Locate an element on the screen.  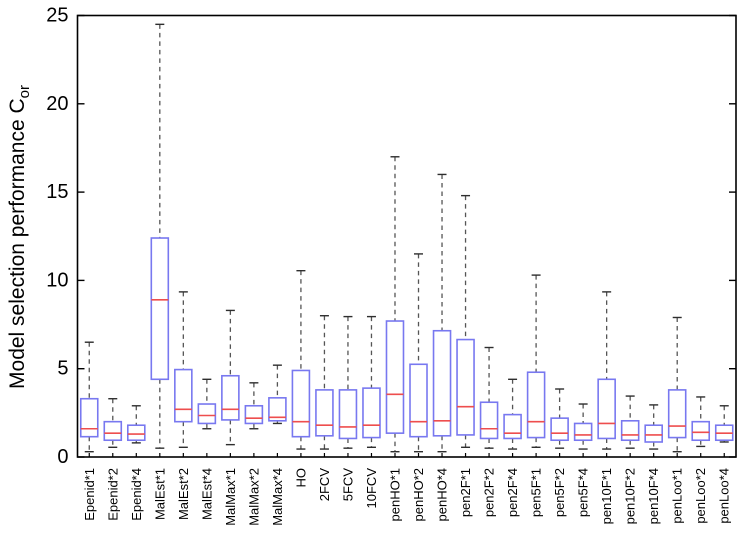
y-tick-label: 20 is located at coordinates (57, 104).